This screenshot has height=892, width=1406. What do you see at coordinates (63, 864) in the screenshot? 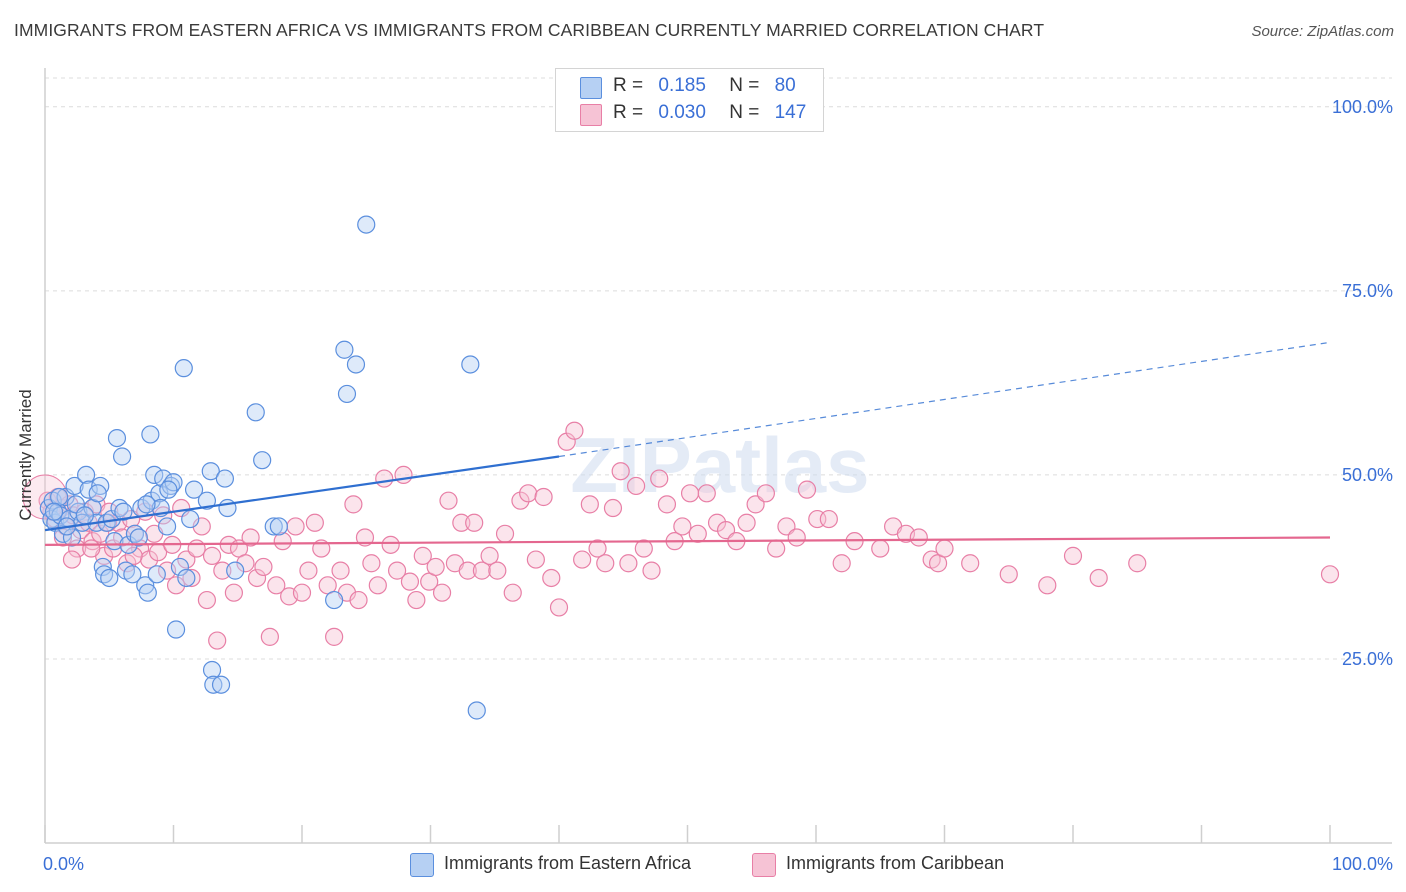
I see `x-tick-label: 0.0%` at bounding box center [63, 864].